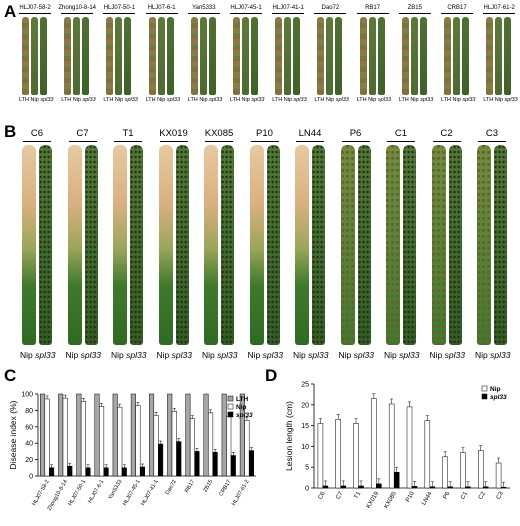 The width and height of the screenshot is (520, 526). I want to click on legend-label: Nip, so click(495, 389).